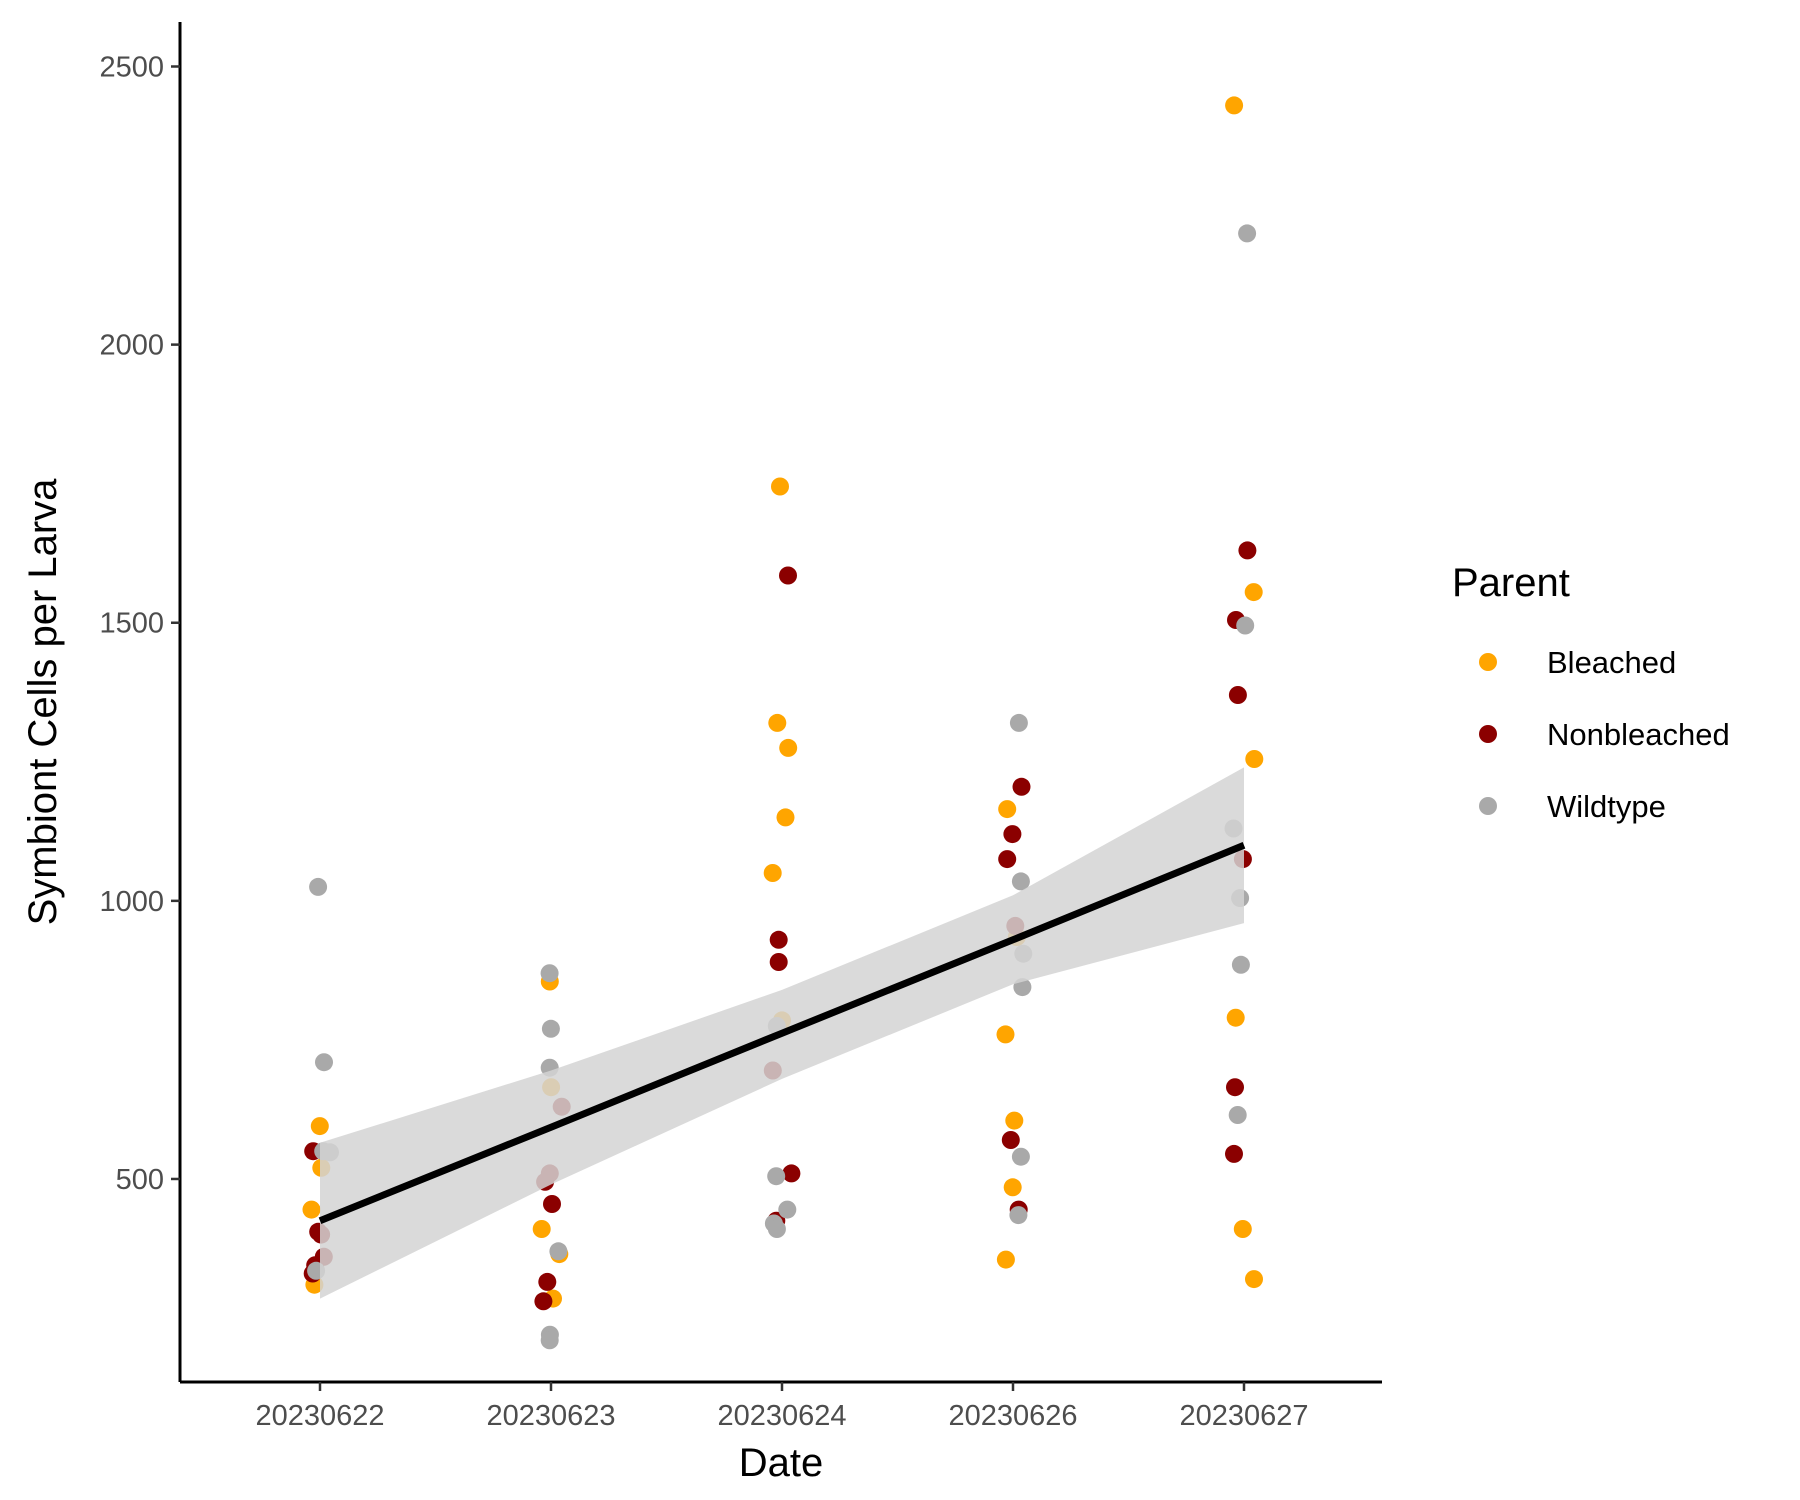  Describe the element at coordinates (1611, 662) in the screenshot. I see `legend-label-bleached: Bleached` at that location.